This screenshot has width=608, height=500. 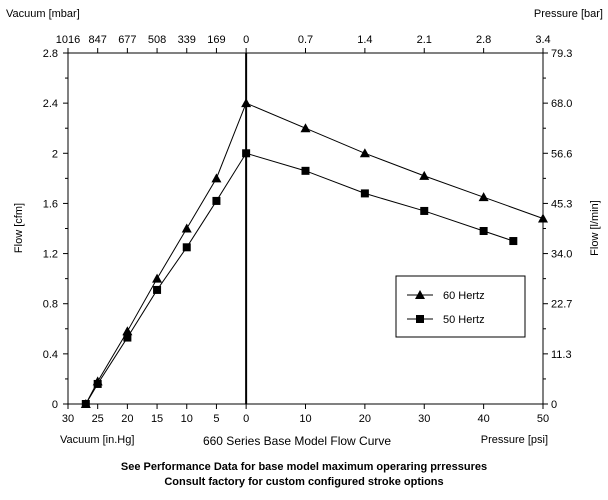 What do you see at coordinates (561, 104) in the screenshot?
I see `y2-tick-label: 68.0` at bounding box center [561, 104].